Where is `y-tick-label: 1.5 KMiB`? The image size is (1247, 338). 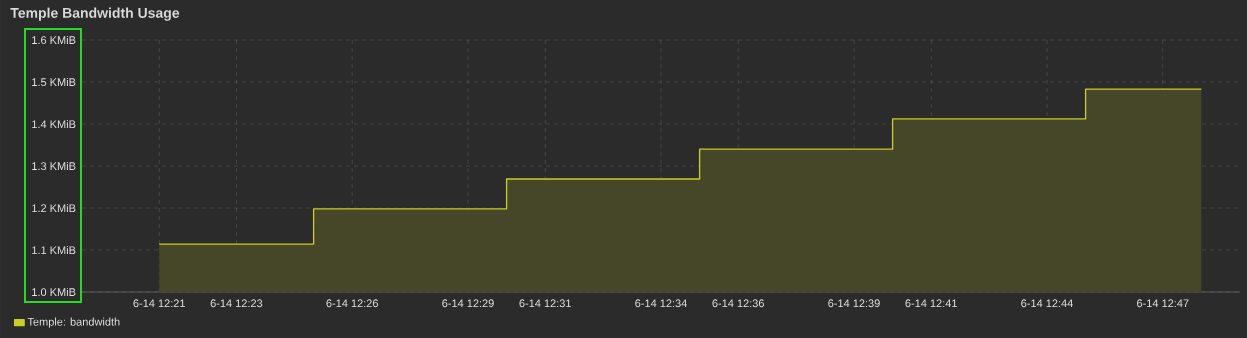
y-tick-label: 1.5 KMiB is located at coordinates (54, 82).